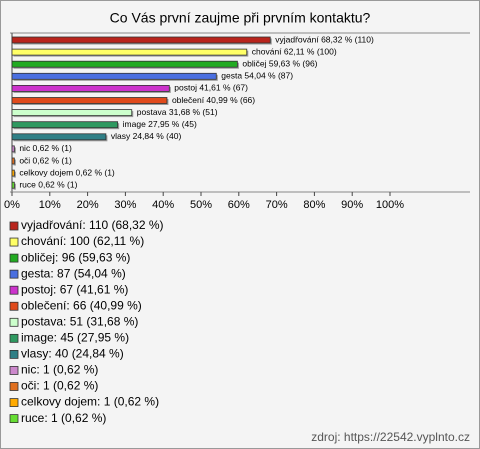 This screenshot has height=449, width=480. What do you see at coordinates (88, 205) in the screenshot?
I see `x-tick-label: 20%` at bounding box center [88, 205].